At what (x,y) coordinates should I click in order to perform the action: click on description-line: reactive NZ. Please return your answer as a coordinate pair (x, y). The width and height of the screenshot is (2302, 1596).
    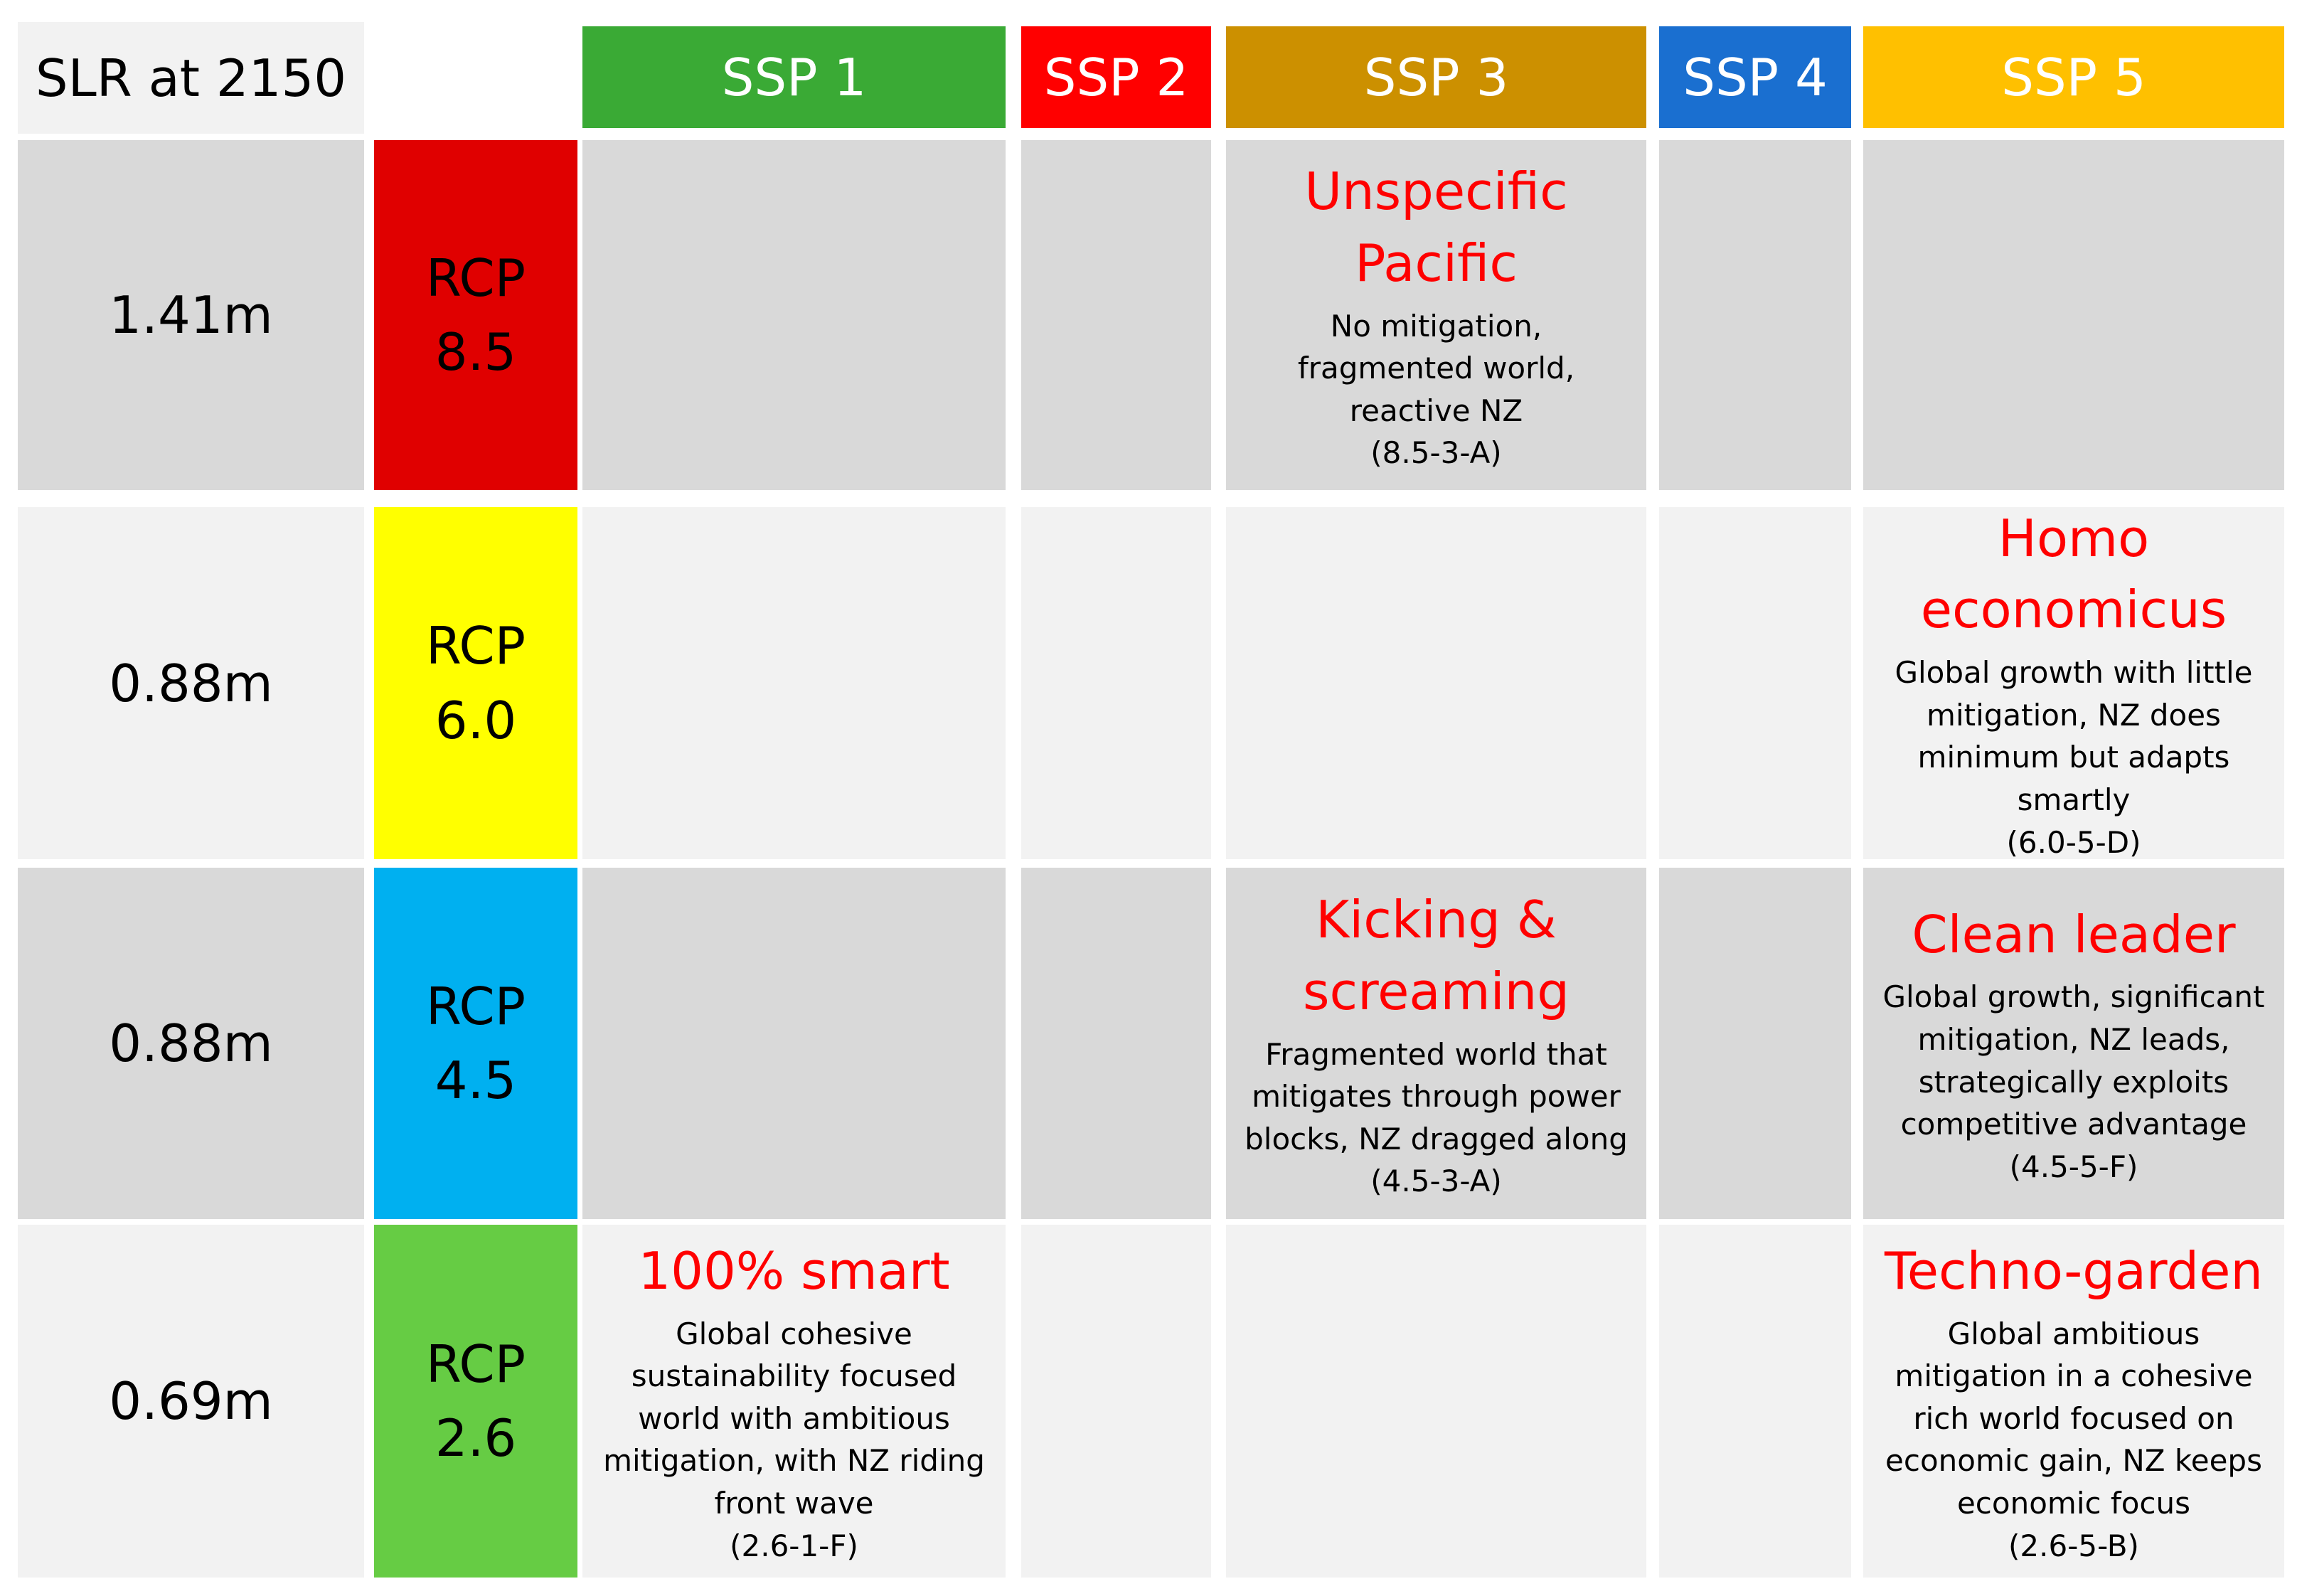
    Looking at the image, I should click on (1436, 410).